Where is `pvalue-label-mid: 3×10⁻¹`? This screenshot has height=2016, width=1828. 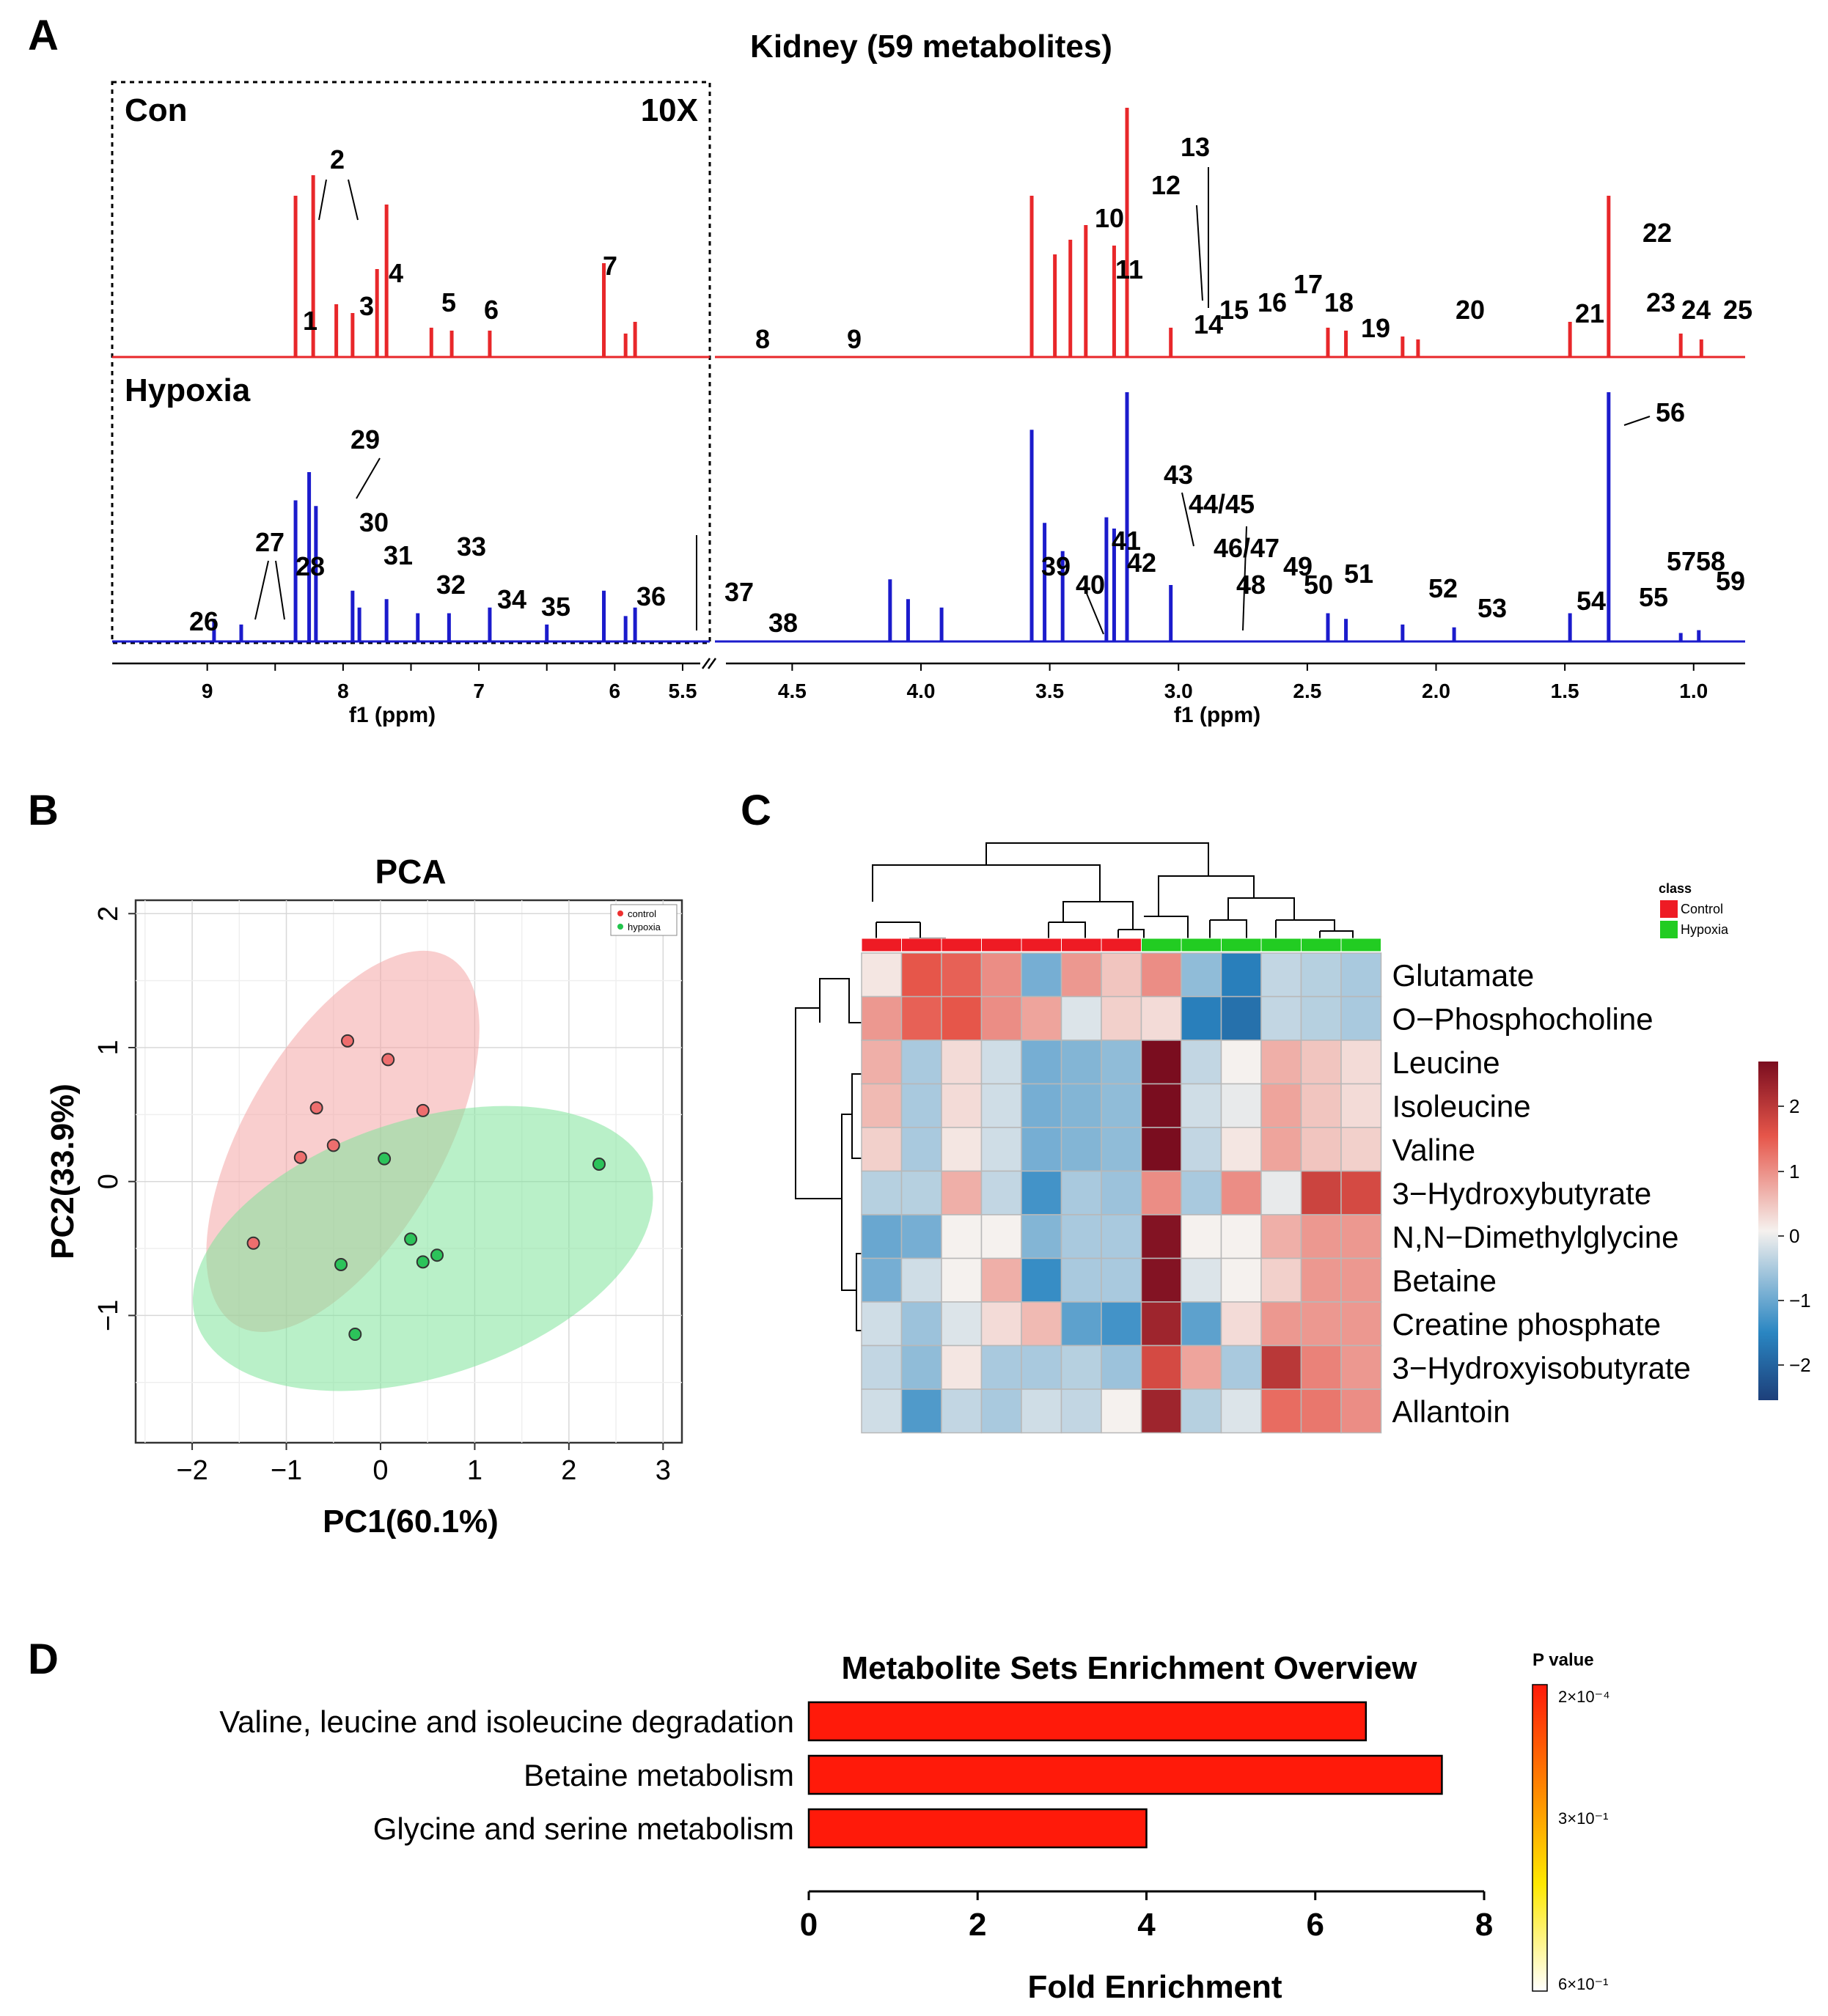 pvalue-label-mid: 3×10⁻¹ is located at coordinates (1583, 1818).